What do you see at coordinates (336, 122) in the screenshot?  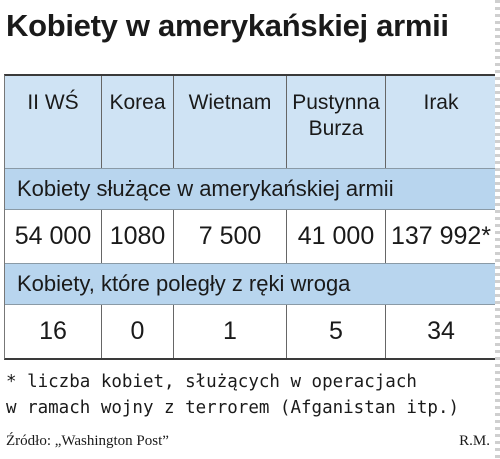 I see `column-header: Pustynna Burza` at bounding box center [336, 122].